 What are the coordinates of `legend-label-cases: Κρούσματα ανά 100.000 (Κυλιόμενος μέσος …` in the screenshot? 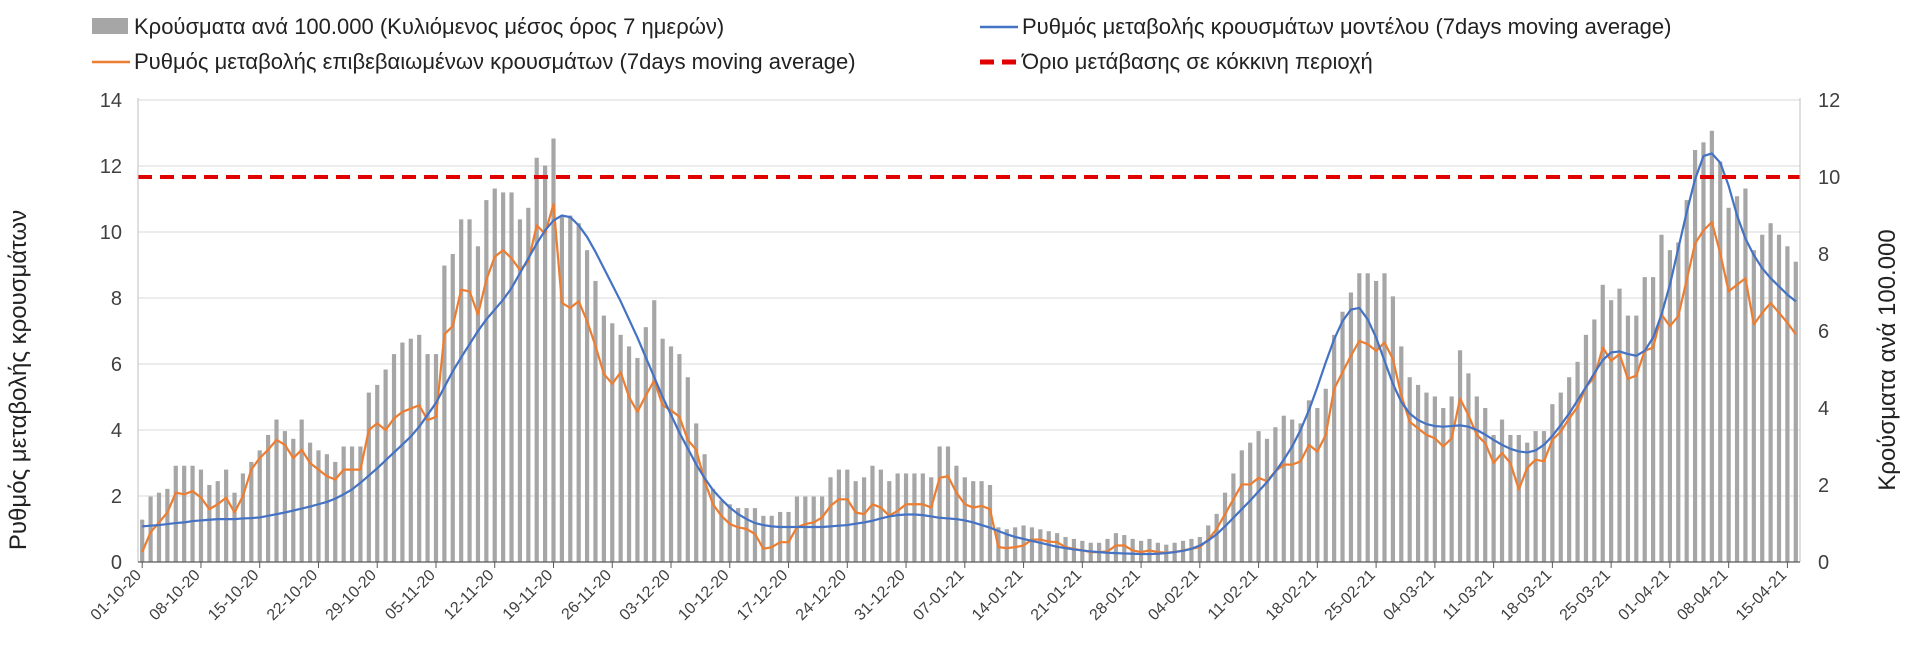 It's located at (429, 26).